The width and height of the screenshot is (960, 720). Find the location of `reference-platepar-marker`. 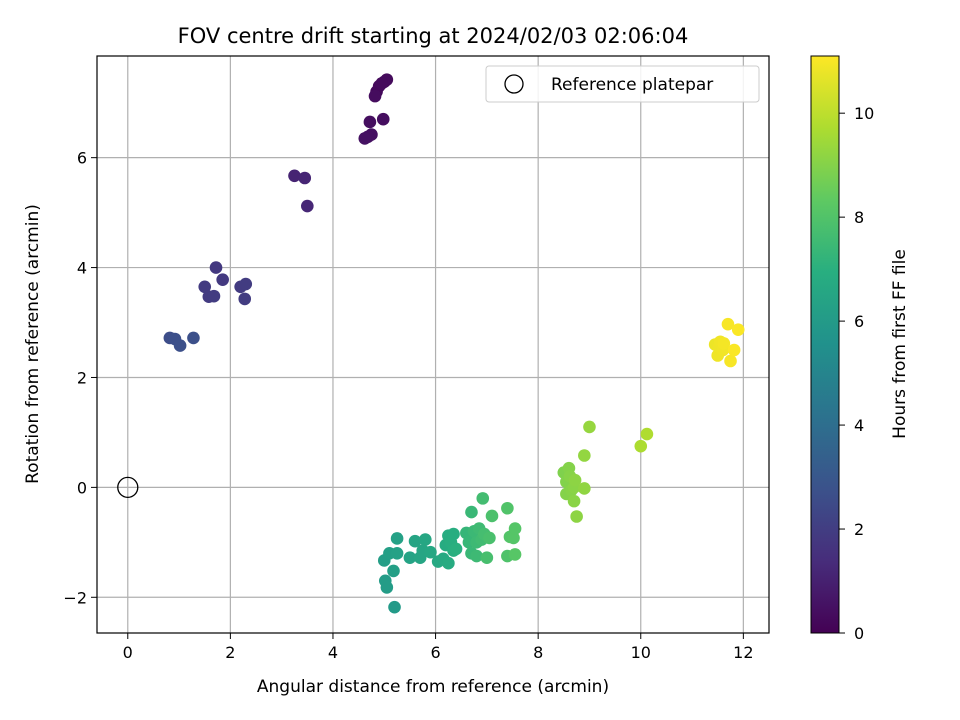

reference-platepar-marker is located at coordinates (128, 487).